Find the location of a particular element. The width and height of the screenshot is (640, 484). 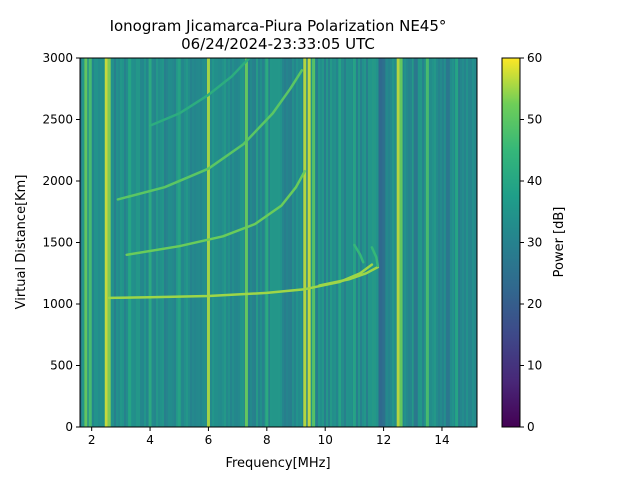

x-tick-label: 6 is located at coordinates (209, 440).